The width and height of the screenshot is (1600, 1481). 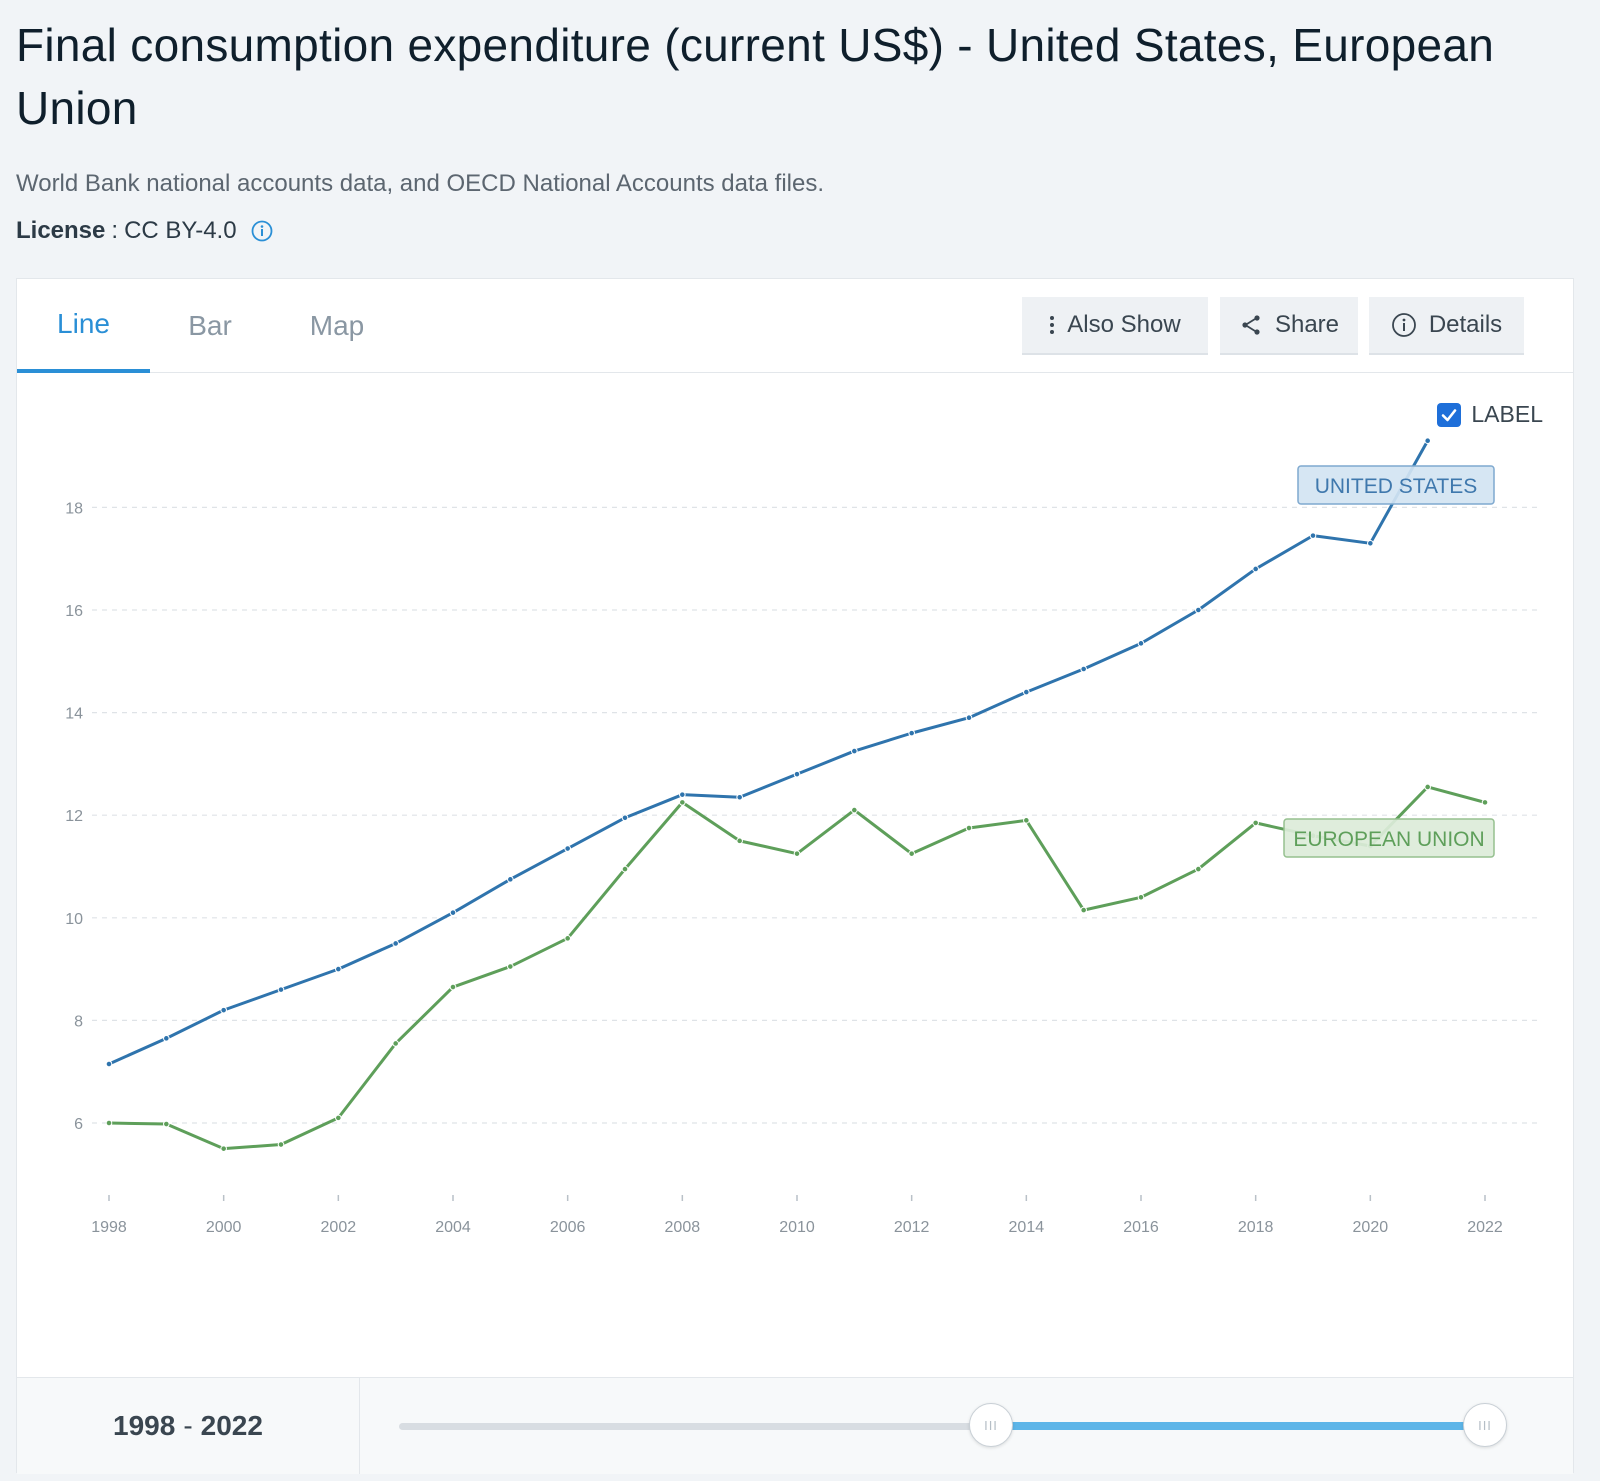 I want to click on details-label: Details, so click(x=1465, y=324).